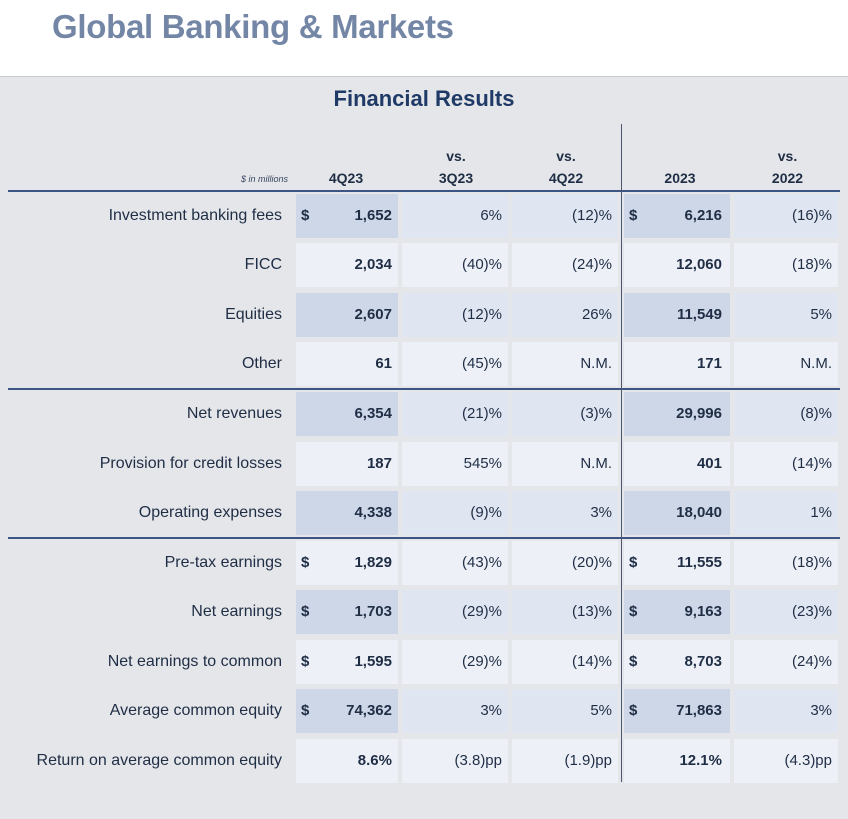  I want to click on section-rule-revenues, so click(424, 389).